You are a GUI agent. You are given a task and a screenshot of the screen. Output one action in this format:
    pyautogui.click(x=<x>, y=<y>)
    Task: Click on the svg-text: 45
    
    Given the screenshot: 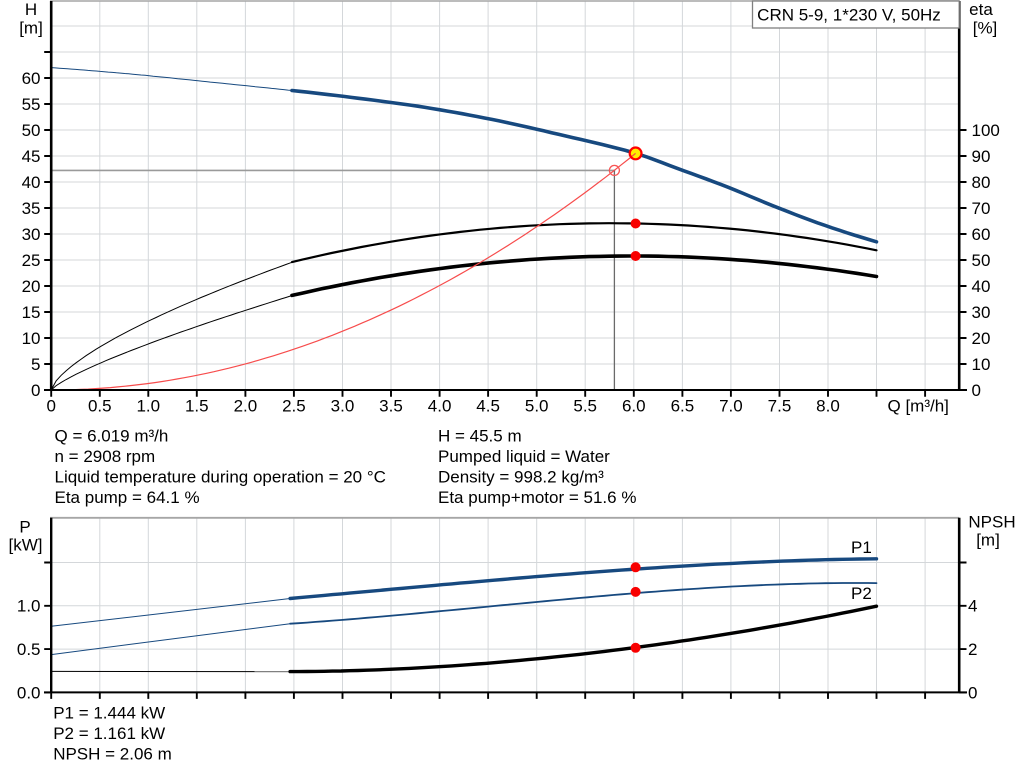 What is the action you would take?
    pyautogui.click(x=31, y=156)
    